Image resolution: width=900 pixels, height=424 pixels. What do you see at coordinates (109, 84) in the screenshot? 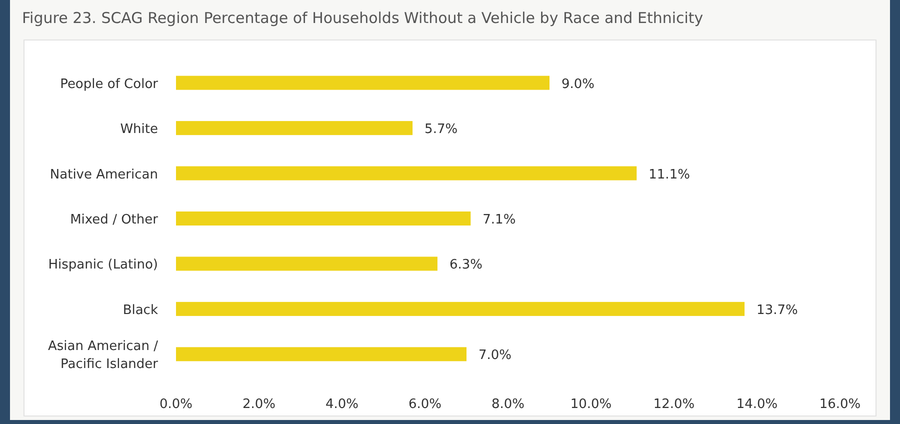
I see `y-tick-label: People of Color` at bounding box center [109, 84].